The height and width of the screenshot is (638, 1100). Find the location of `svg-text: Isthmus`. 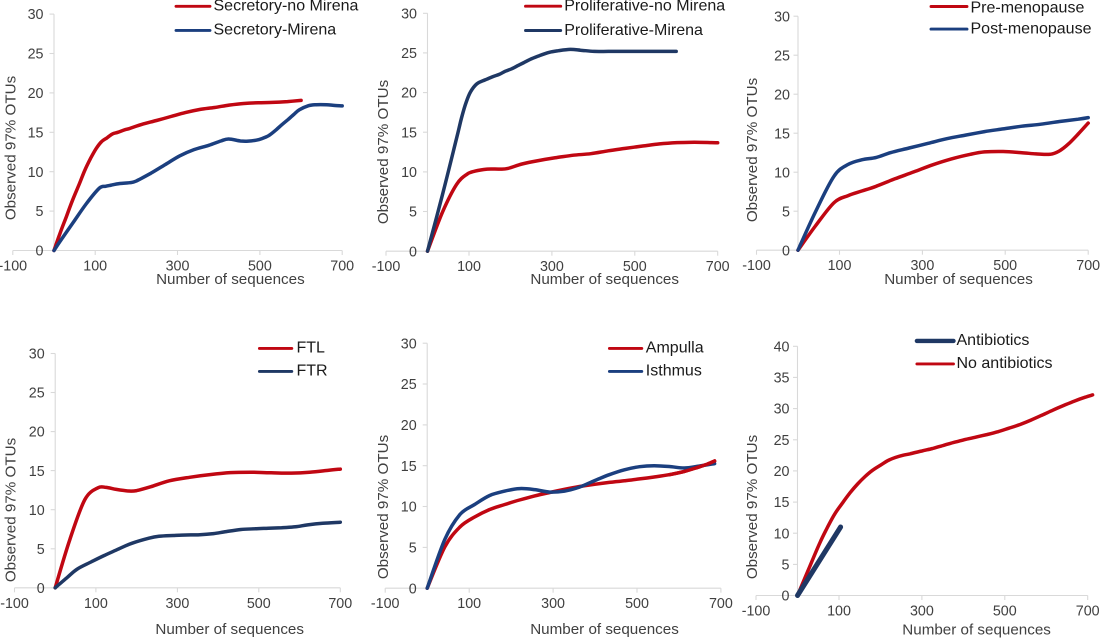

svg-text: Isthmus is located at coordinates (674, 371).